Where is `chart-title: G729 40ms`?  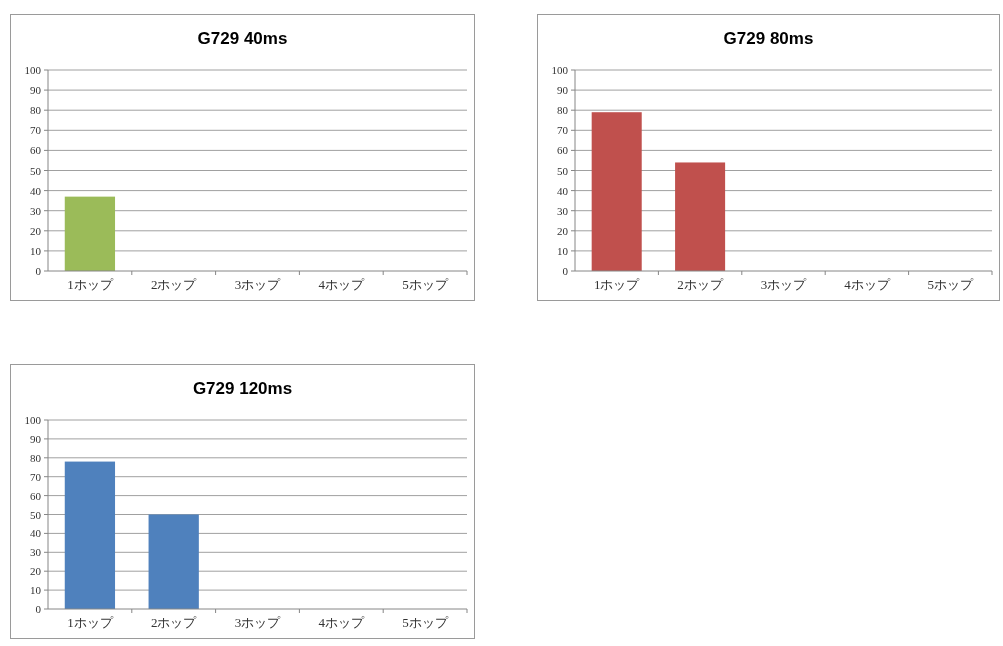 chart-title: G729 40ms is located at coordinates (242, 38).